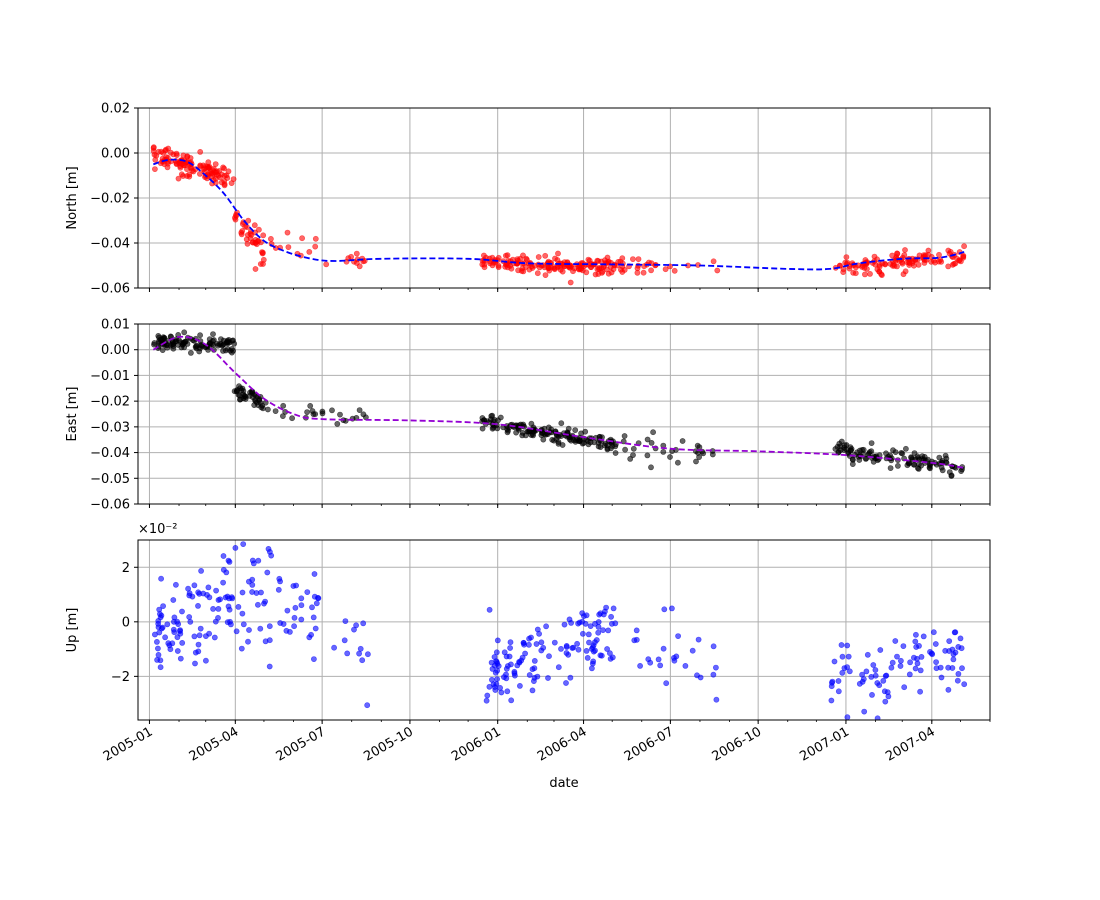 The image size is (1100, 900). Describe the element at coordinates (110, 402) in the screenshot. I see `y-tick-label: −0.02` at that location.